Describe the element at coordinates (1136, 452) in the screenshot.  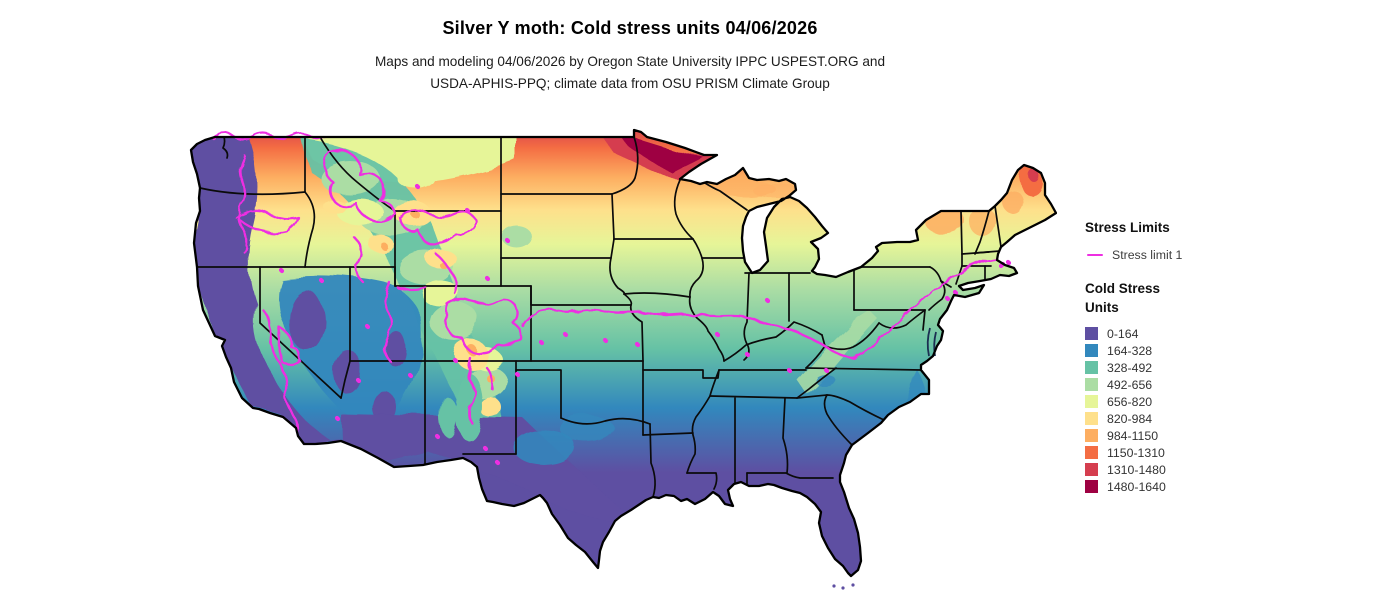
I see `legend-class-label: 1150-1310` at that location.